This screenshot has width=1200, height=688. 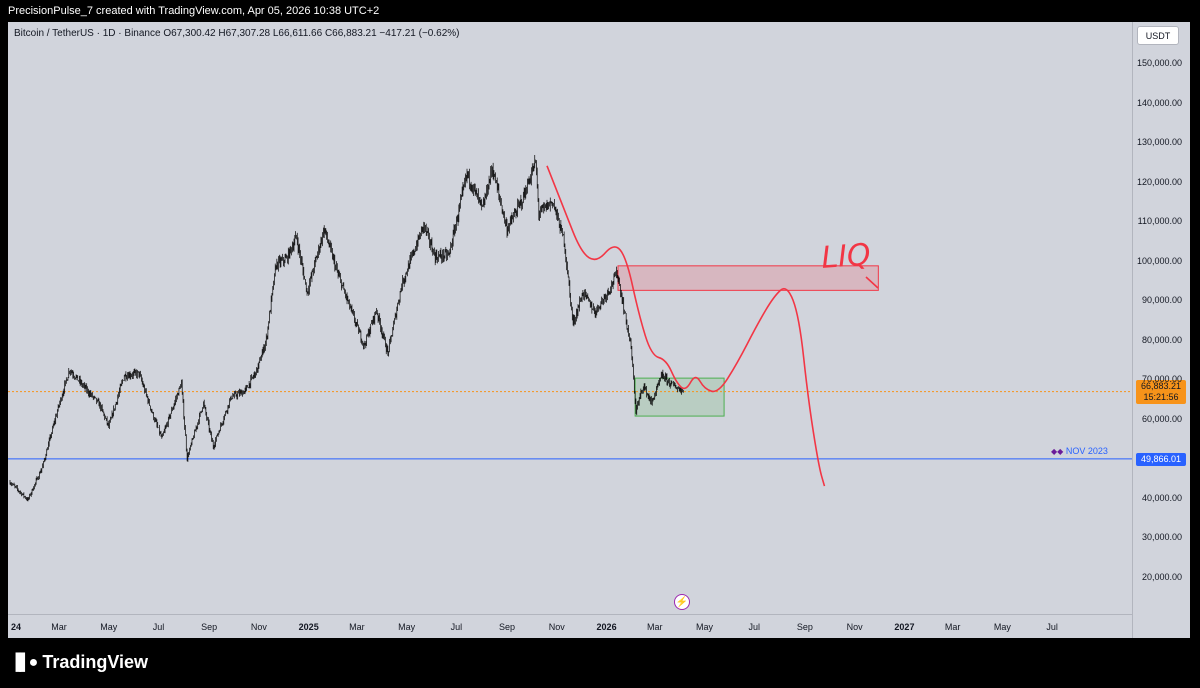 I want to click on price-tick-label: 120,000.00, so click(x=1159, y=181).